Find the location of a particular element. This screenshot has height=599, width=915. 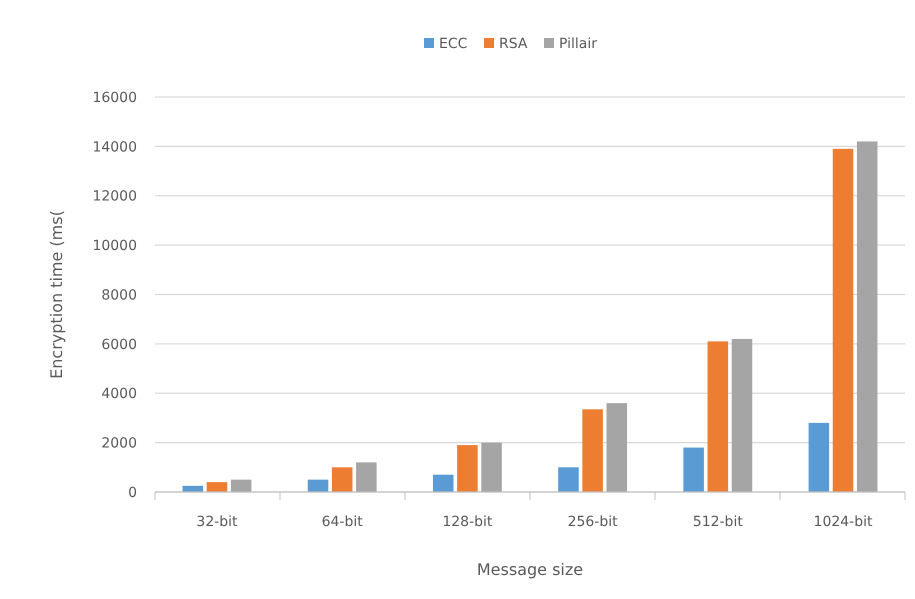

y-tick-label: 2000 is located at coordinates (119, 444).